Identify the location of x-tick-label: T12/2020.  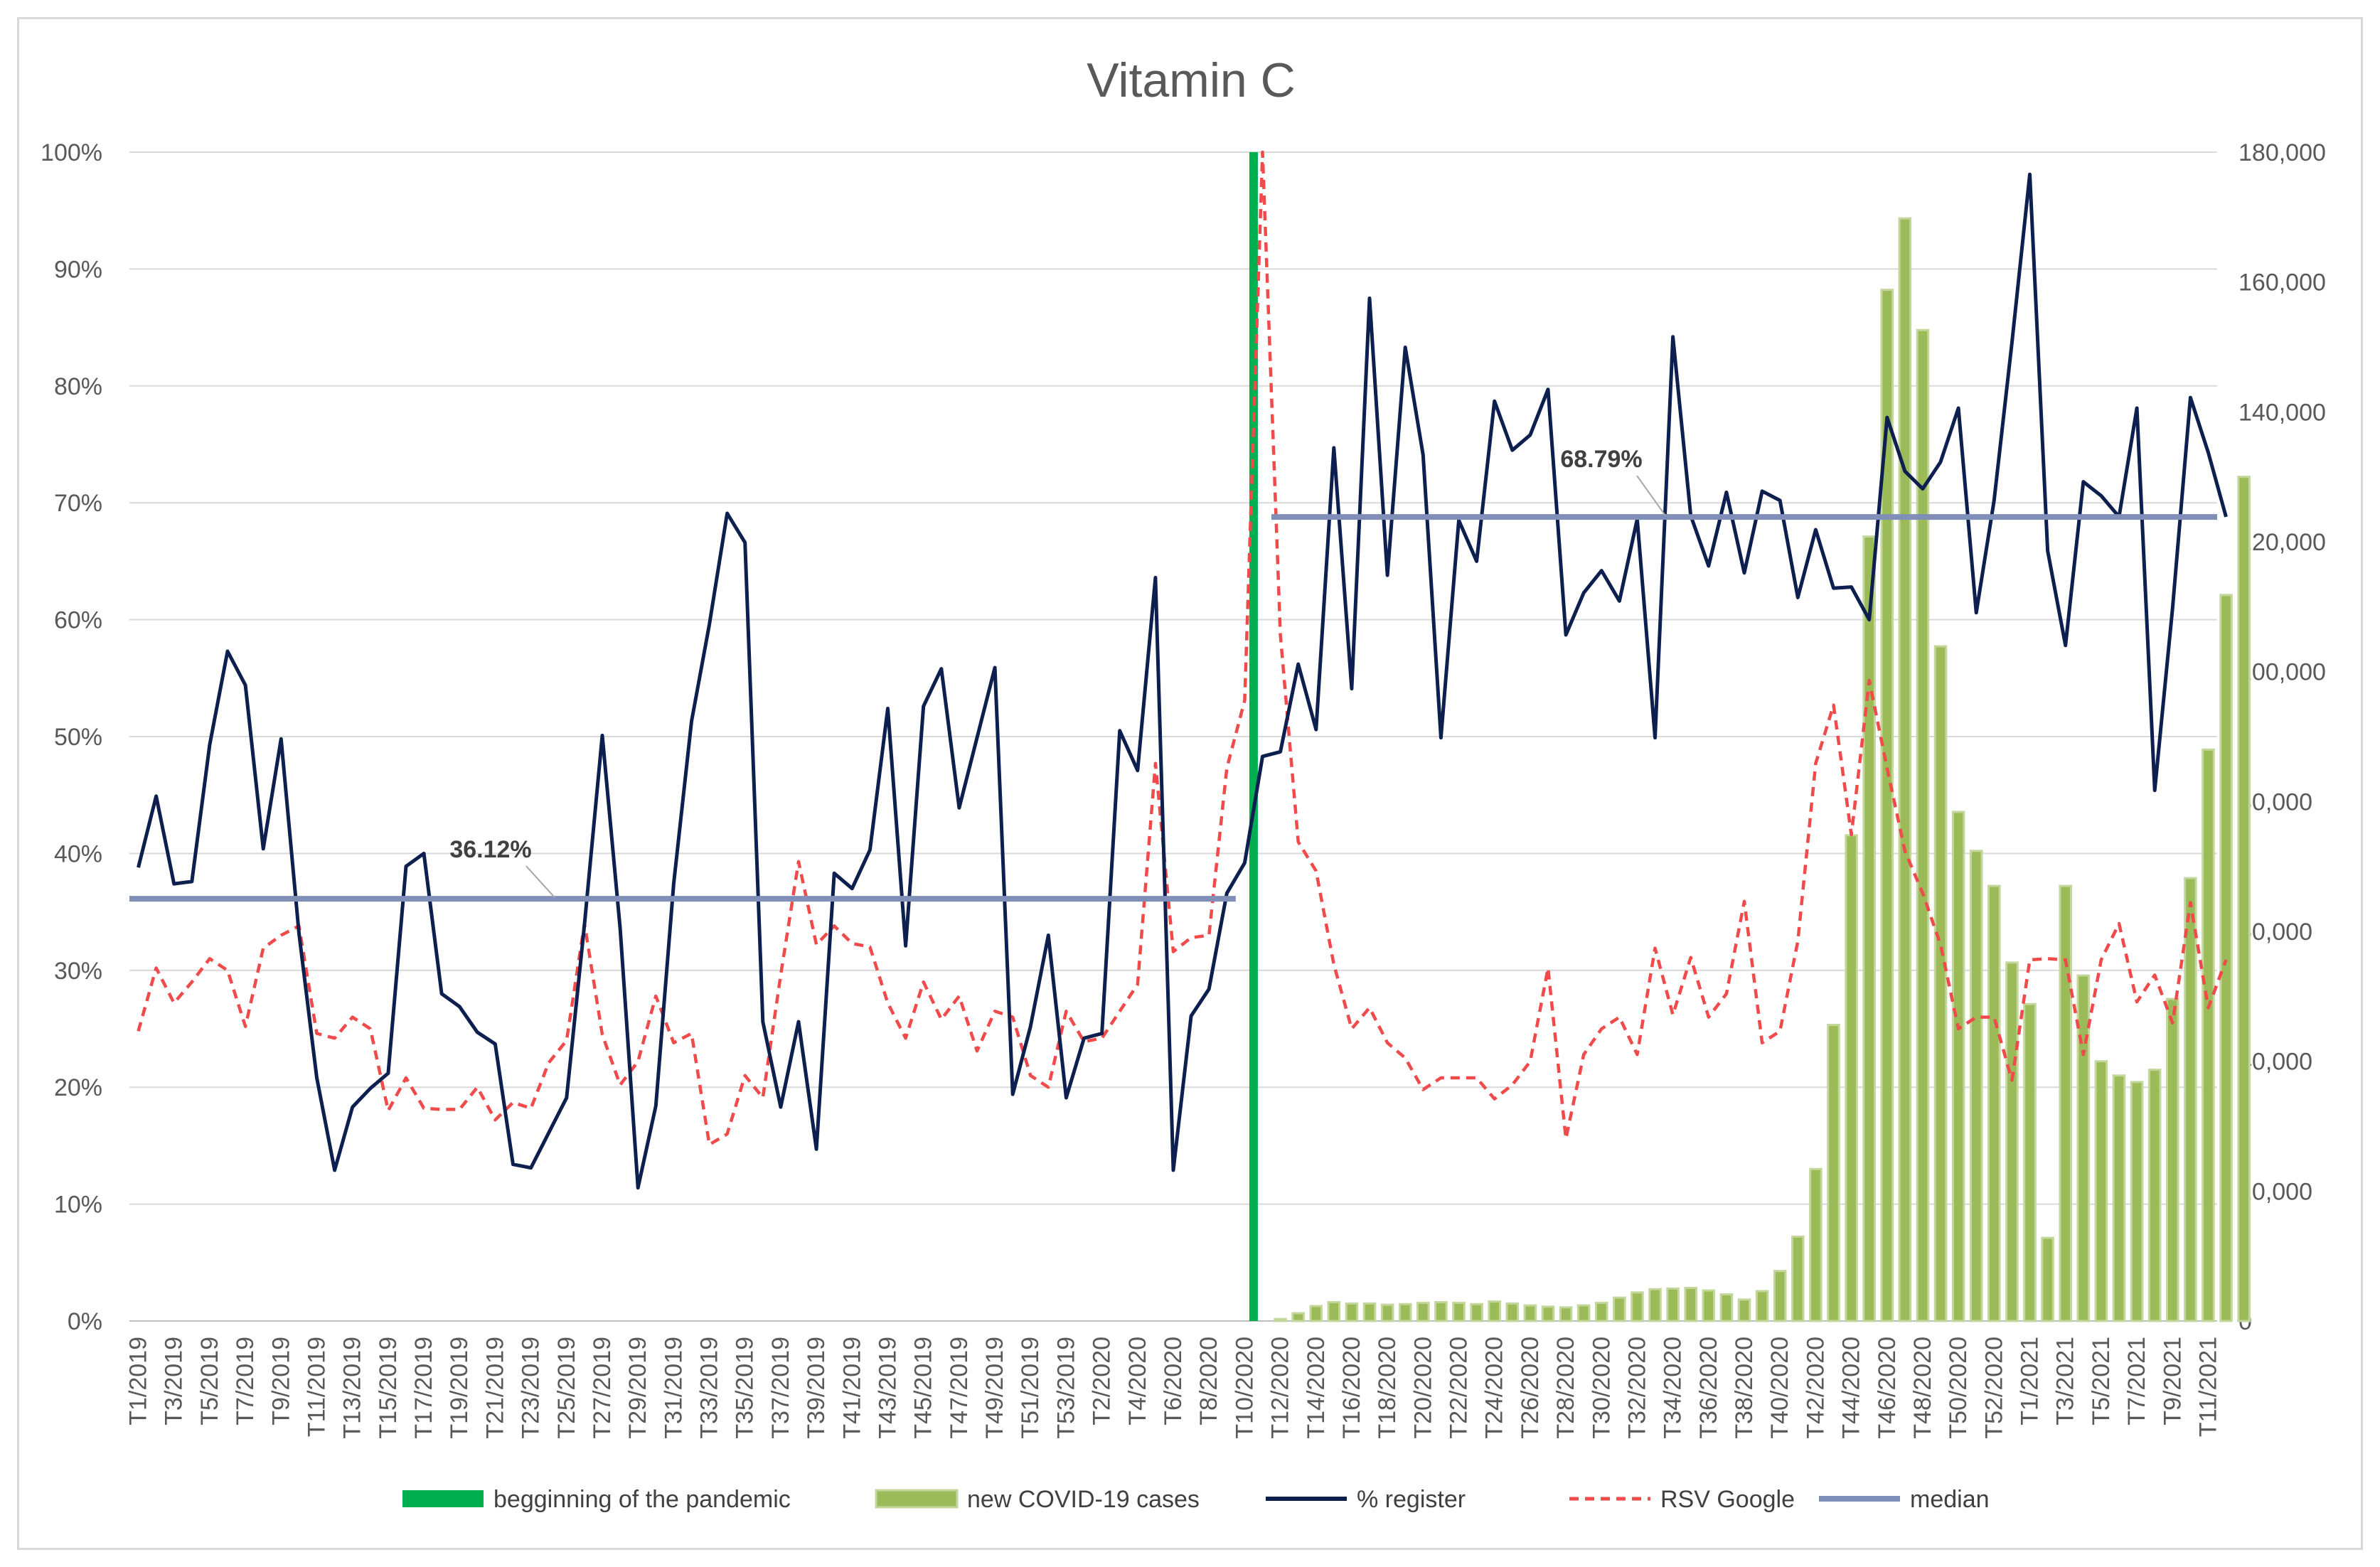
(1280, 1388).